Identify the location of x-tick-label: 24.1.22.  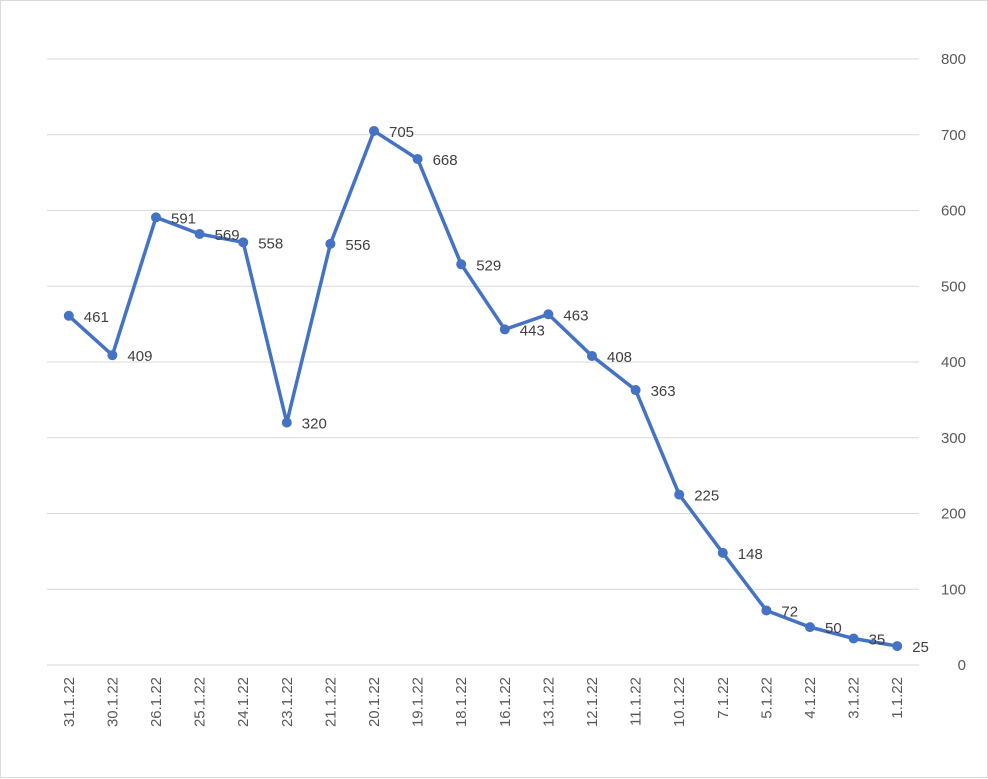
(243, 702).